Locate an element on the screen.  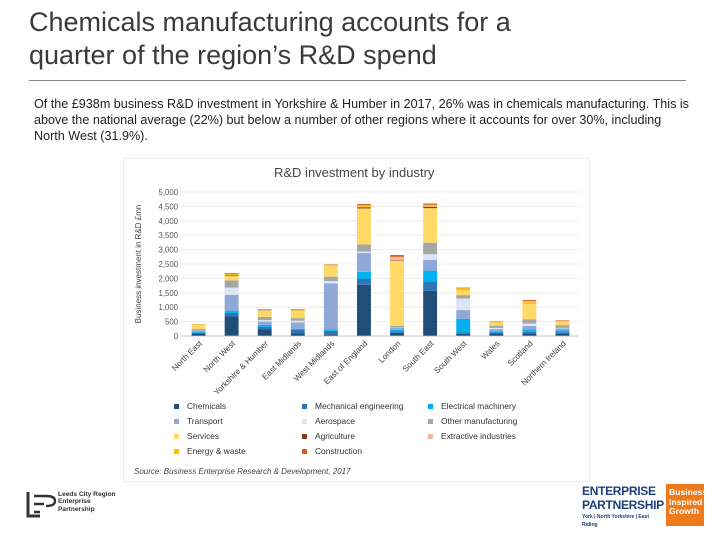
legend-item: Construction is located at coordinates (332, 451).